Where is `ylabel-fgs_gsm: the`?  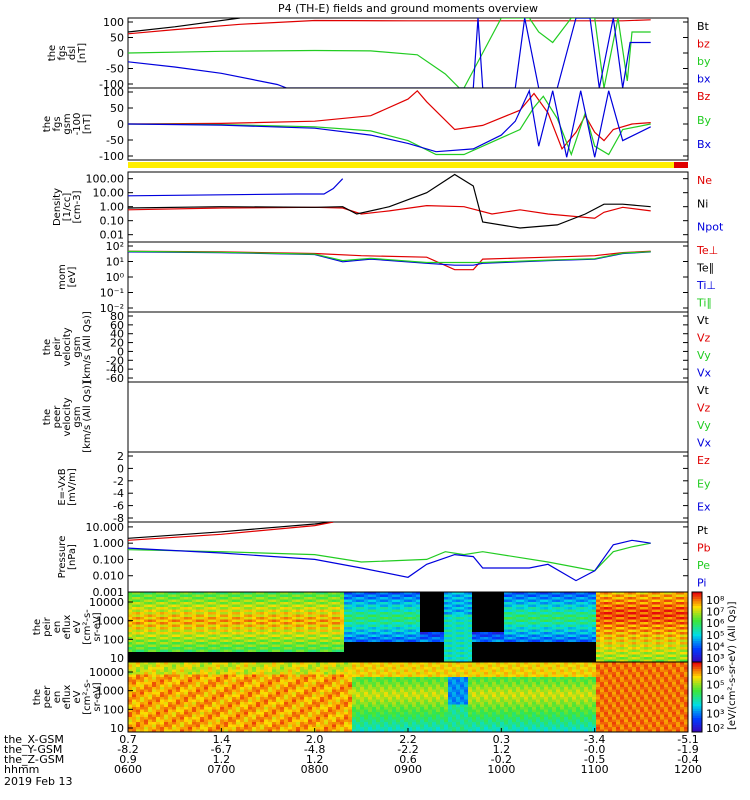 ylabel-fgs_gsm: the is located at coordinates (47, 124).